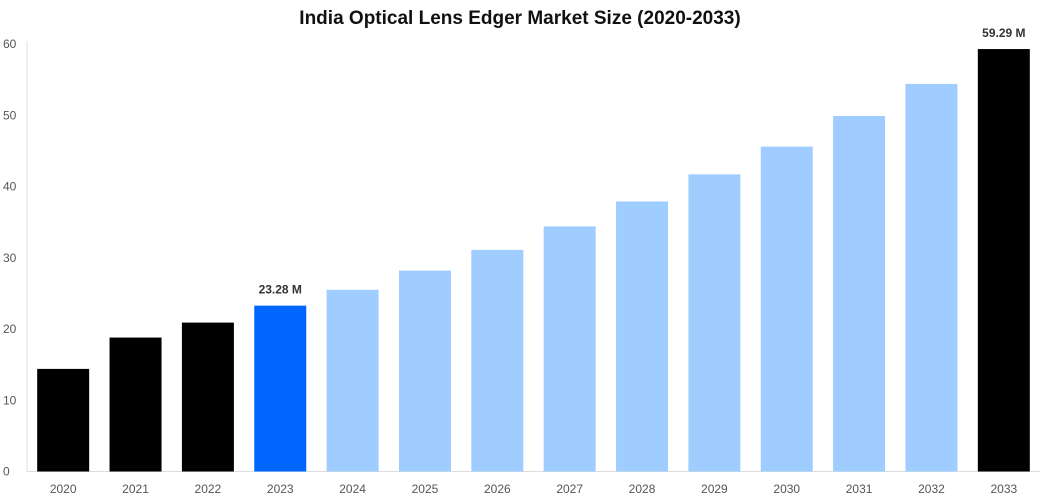 This screenshot has width=1040, height=500. Describe the element at coordinates (931, 489) in the screenshot. I see `x-tick-label: 2032` at that location.